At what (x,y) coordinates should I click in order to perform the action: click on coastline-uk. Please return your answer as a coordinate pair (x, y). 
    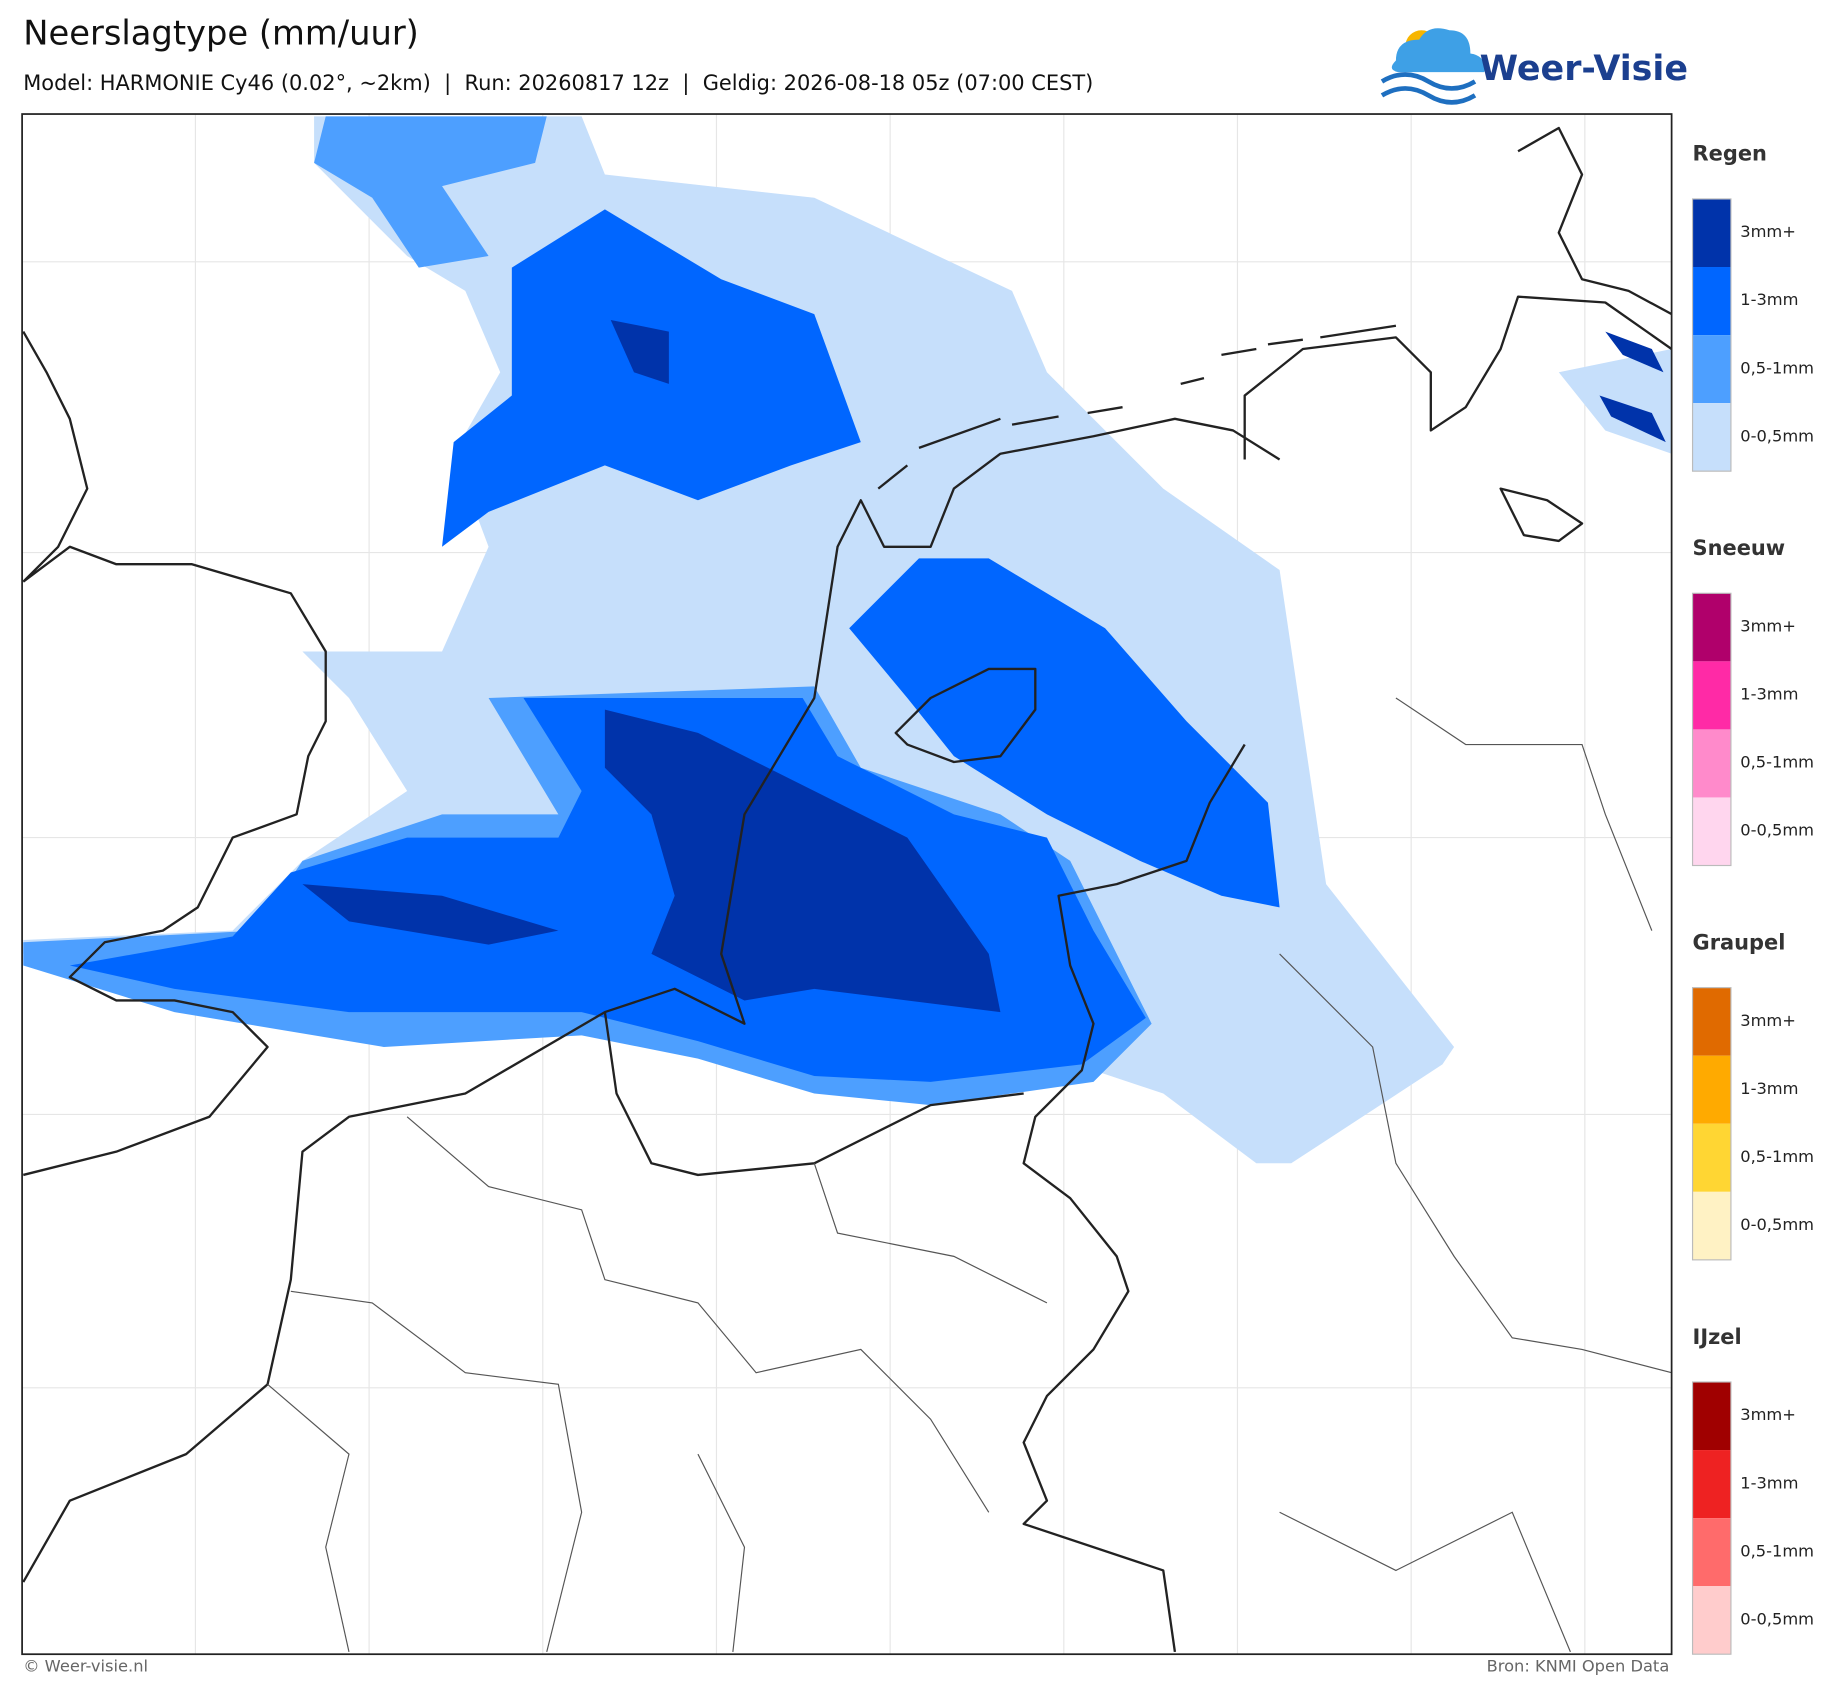
    Looking at the image, I should click on (174, 753).